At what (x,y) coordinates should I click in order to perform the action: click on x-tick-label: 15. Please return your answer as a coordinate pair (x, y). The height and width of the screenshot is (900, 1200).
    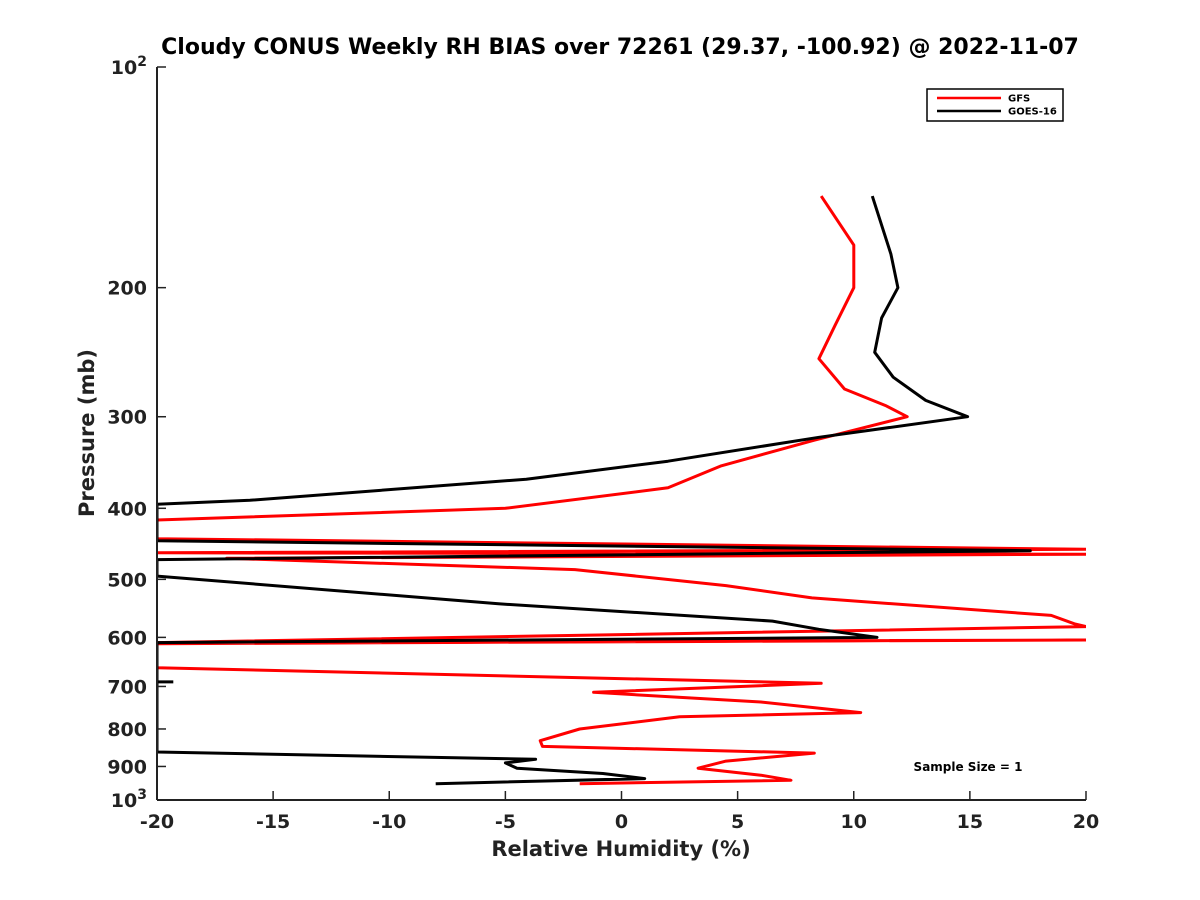
    Looking at the image, I should click on (970, 822).